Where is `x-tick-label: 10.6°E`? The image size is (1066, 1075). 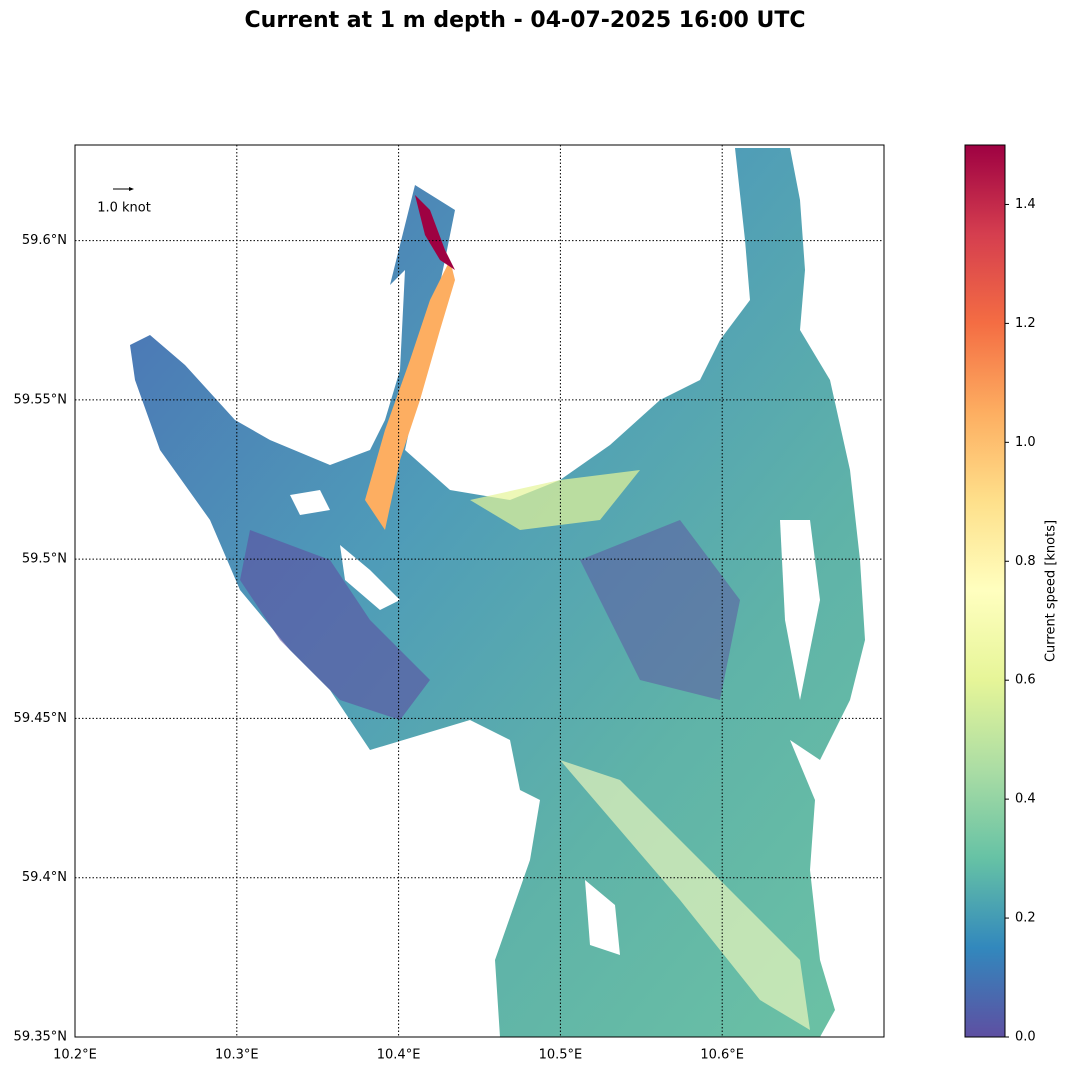
x-tick-label: 10.6°E is located at coordinates (722, 1055).